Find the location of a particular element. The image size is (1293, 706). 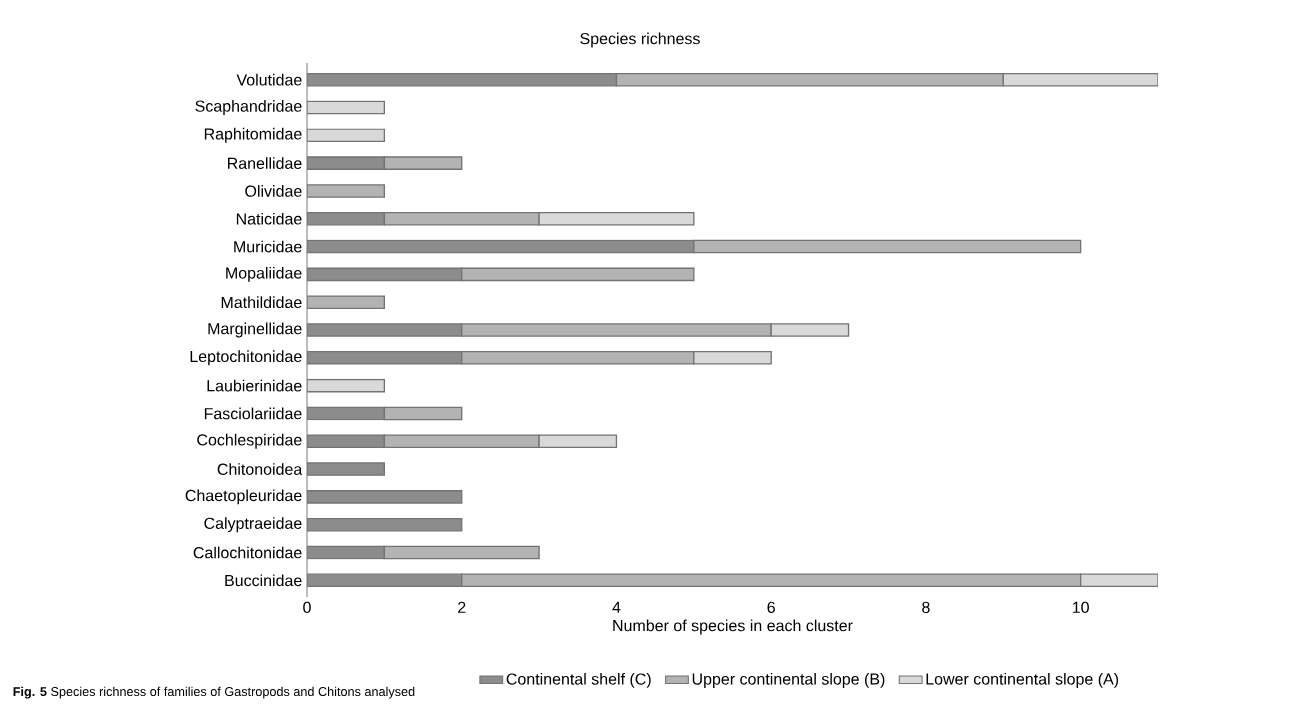

x-tick-label: 0 is located at coordinates (307, 607).